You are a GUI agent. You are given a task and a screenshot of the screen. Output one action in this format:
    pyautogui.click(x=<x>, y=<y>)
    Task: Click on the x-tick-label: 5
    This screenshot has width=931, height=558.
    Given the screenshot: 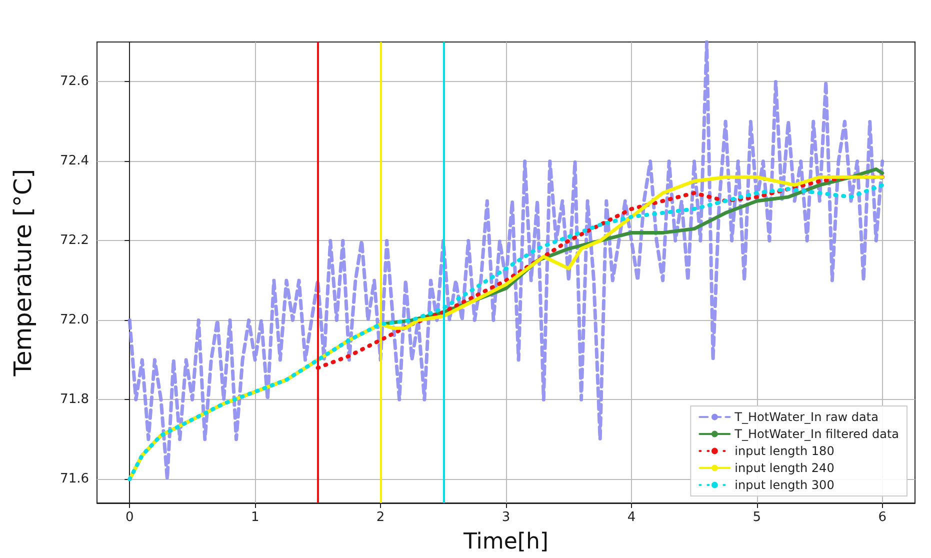 What is the action you would take?
    pyautogui.click(x=757, y=517)
    